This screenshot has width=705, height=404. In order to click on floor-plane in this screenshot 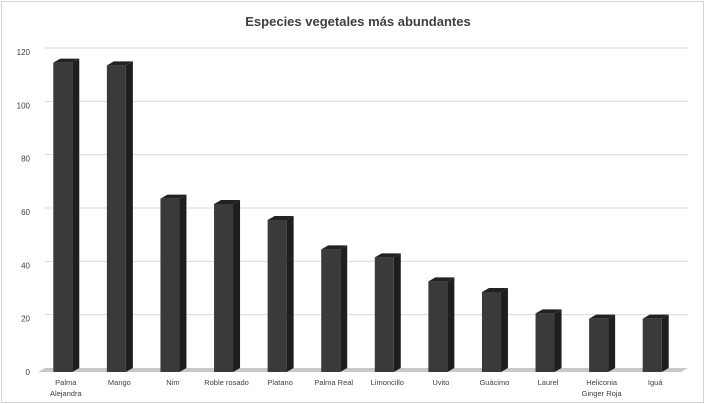, I will do `click(363, 370)`.